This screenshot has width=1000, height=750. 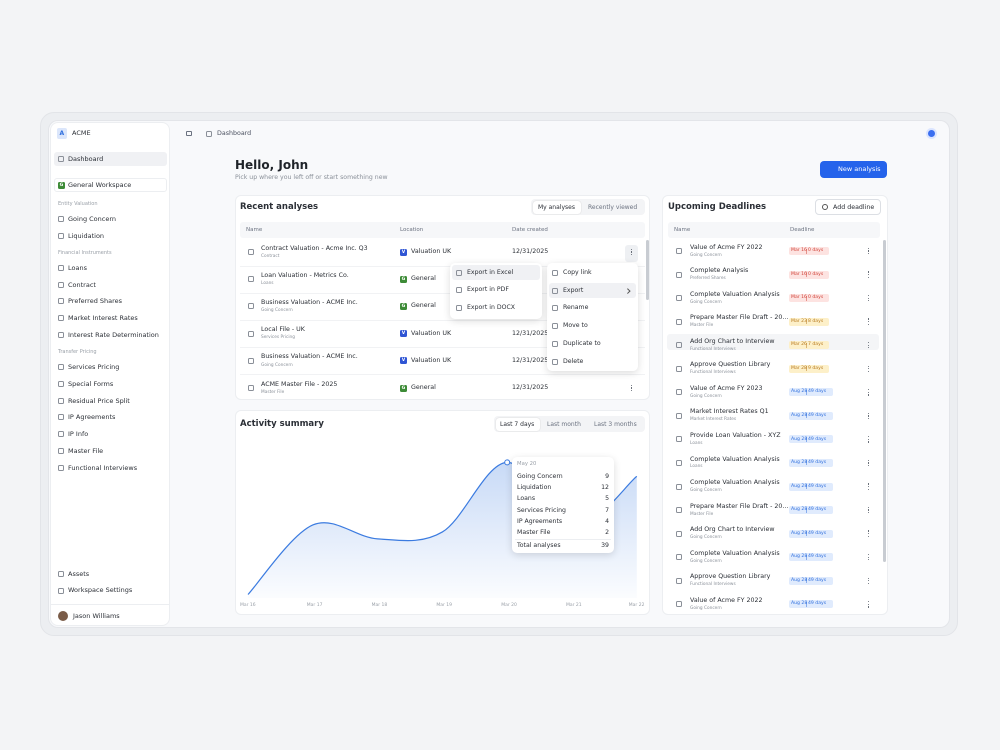 I want to click on analysis-name: ACME Master File - 2025, so click(x=299, y=384).